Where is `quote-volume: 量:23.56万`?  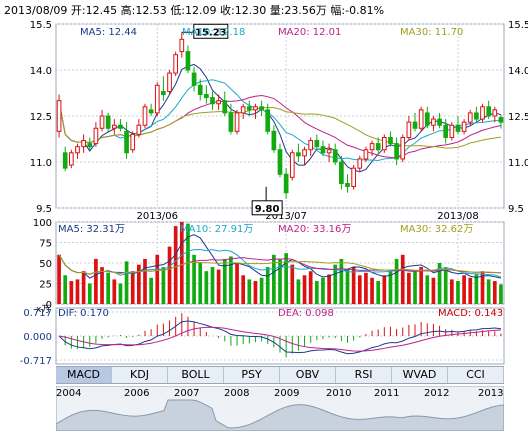
quote-volume: 量:23.56万 is located at coordinates (298, 10).